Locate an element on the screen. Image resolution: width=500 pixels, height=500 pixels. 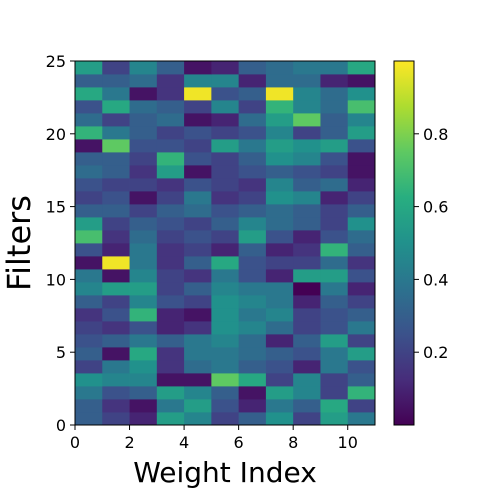
x-tick-label: 8 is located at coordinates (293, 442).